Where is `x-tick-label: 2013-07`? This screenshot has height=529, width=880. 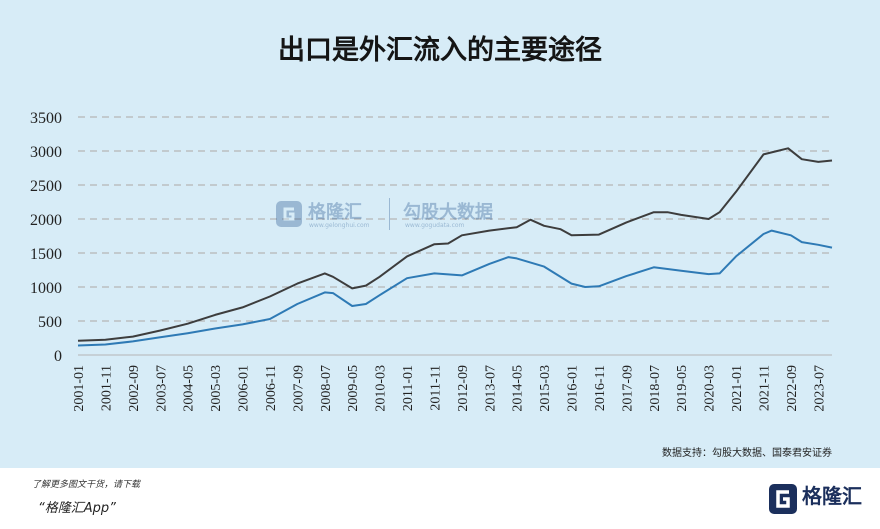
x-tick-label: 2013-07 is located at coordinates (490, 388).